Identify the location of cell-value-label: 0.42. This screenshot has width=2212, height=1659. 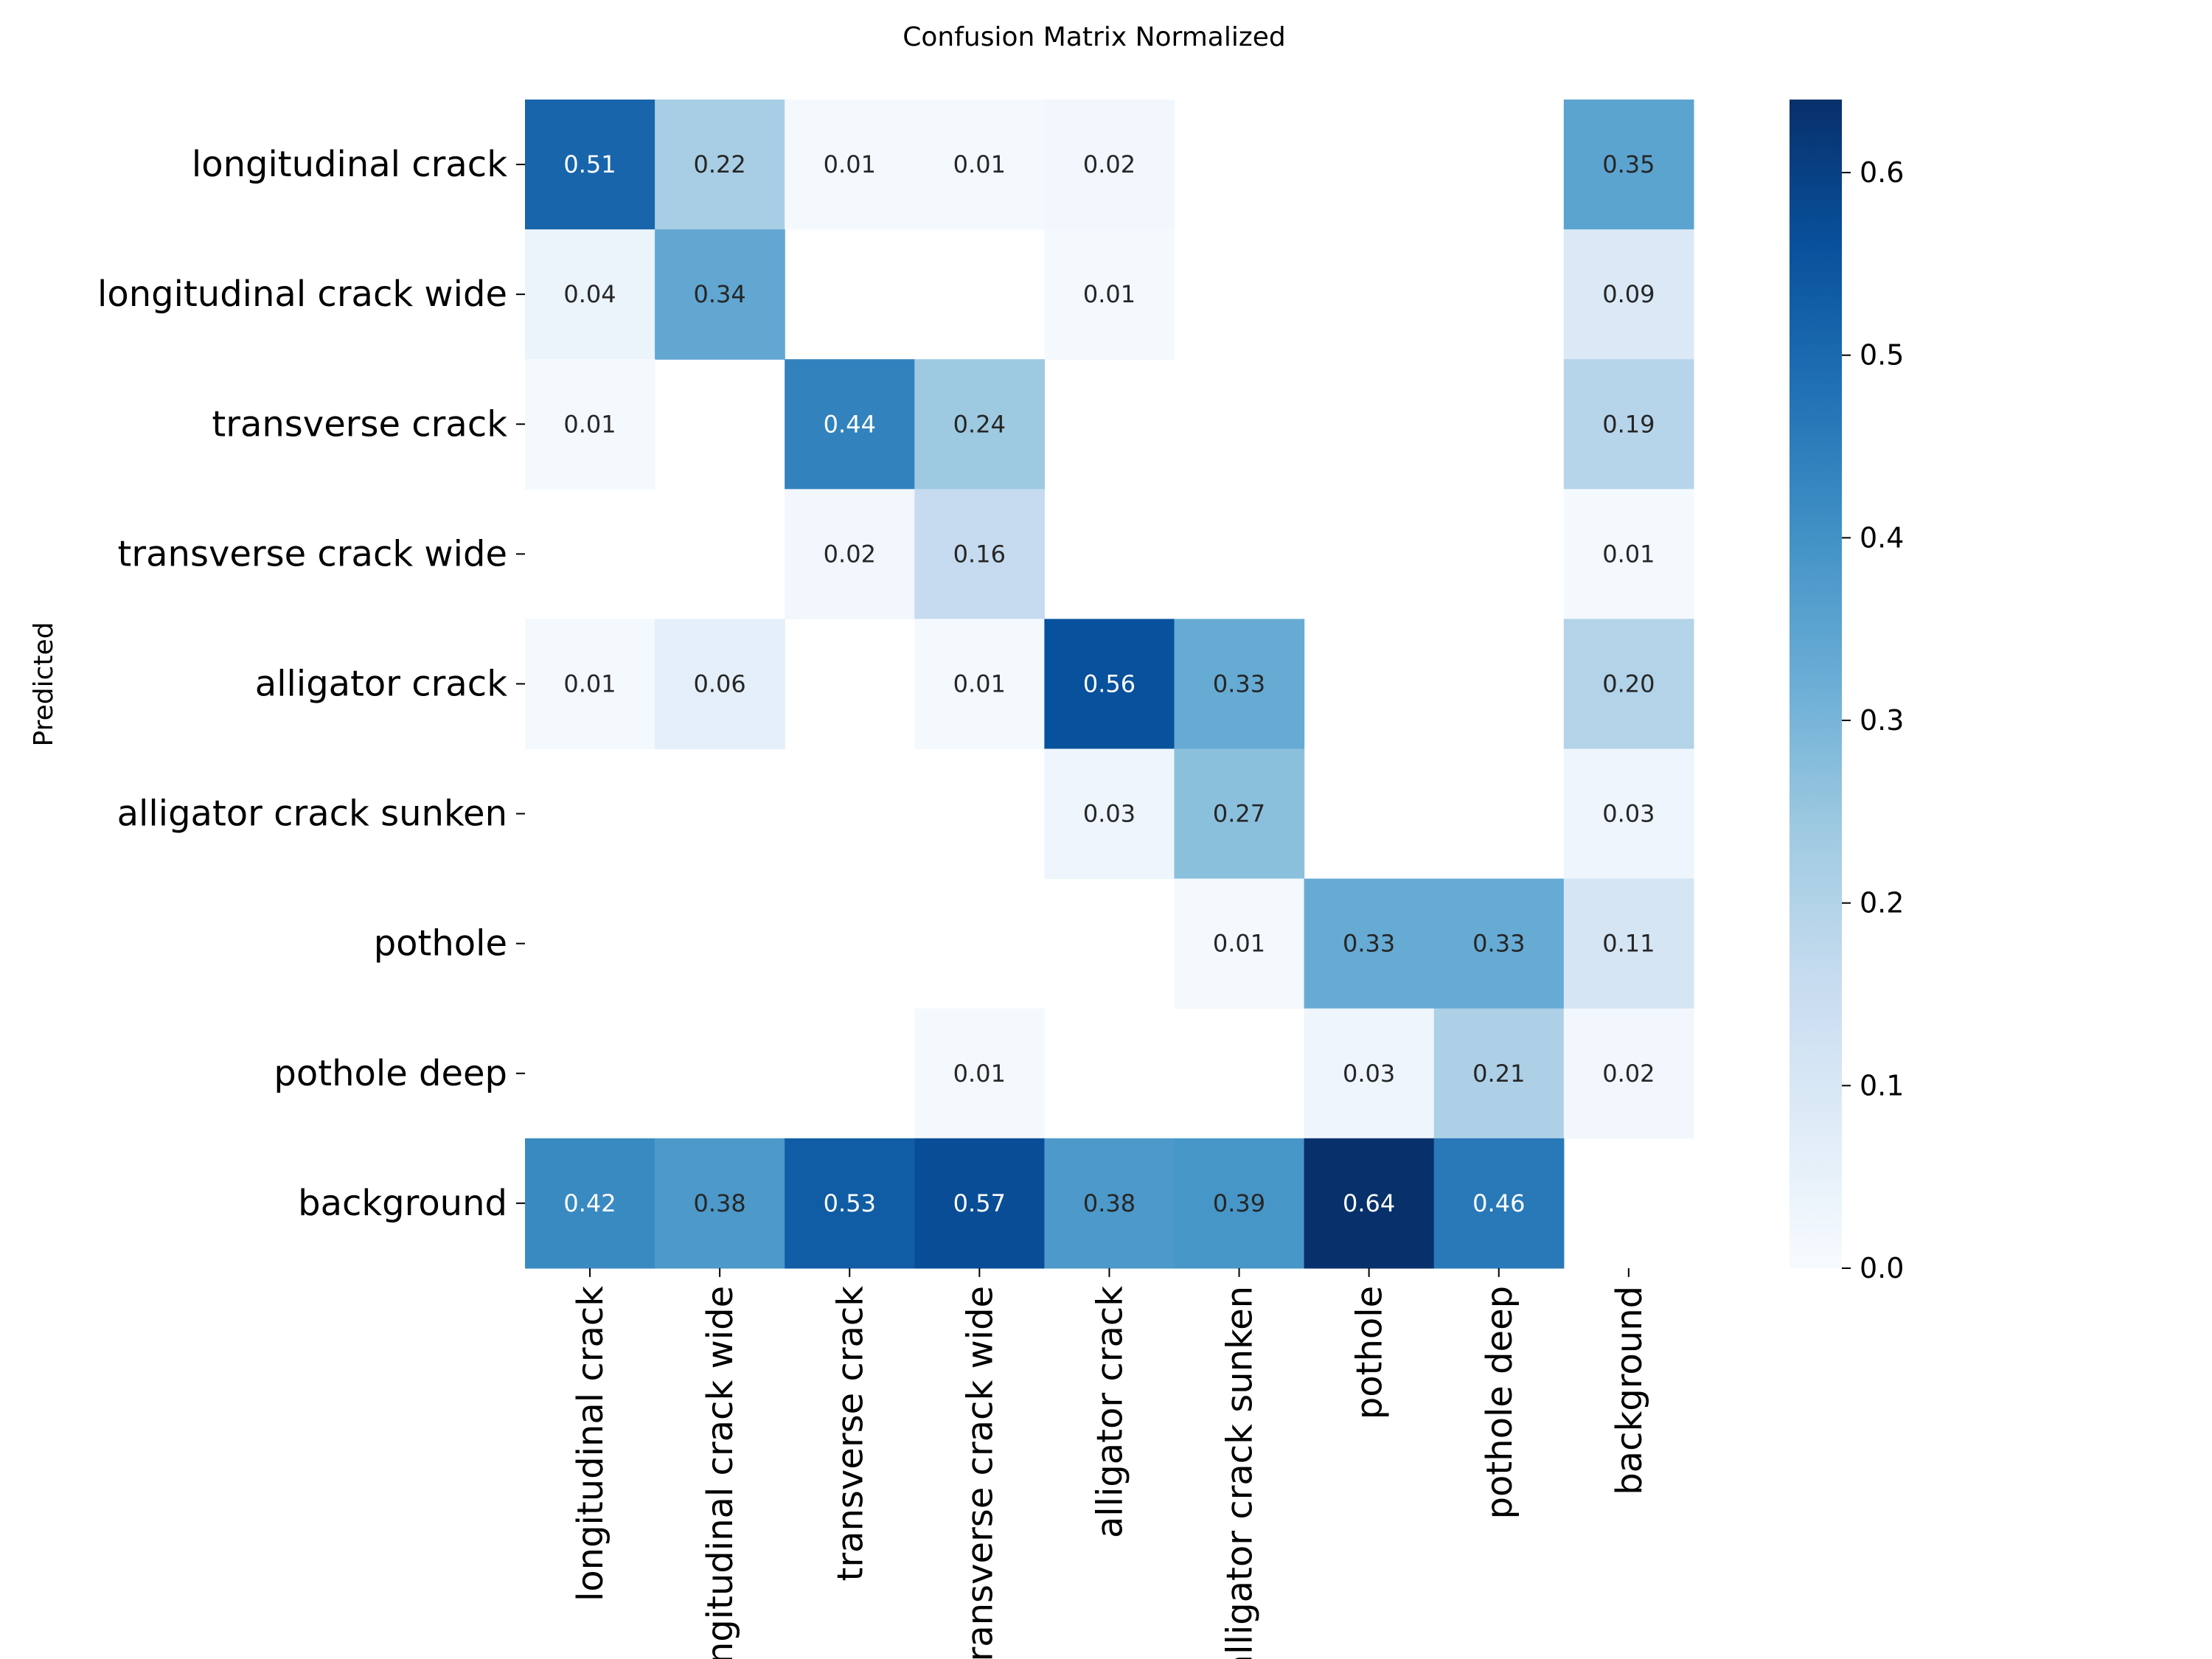
(589, 1203).